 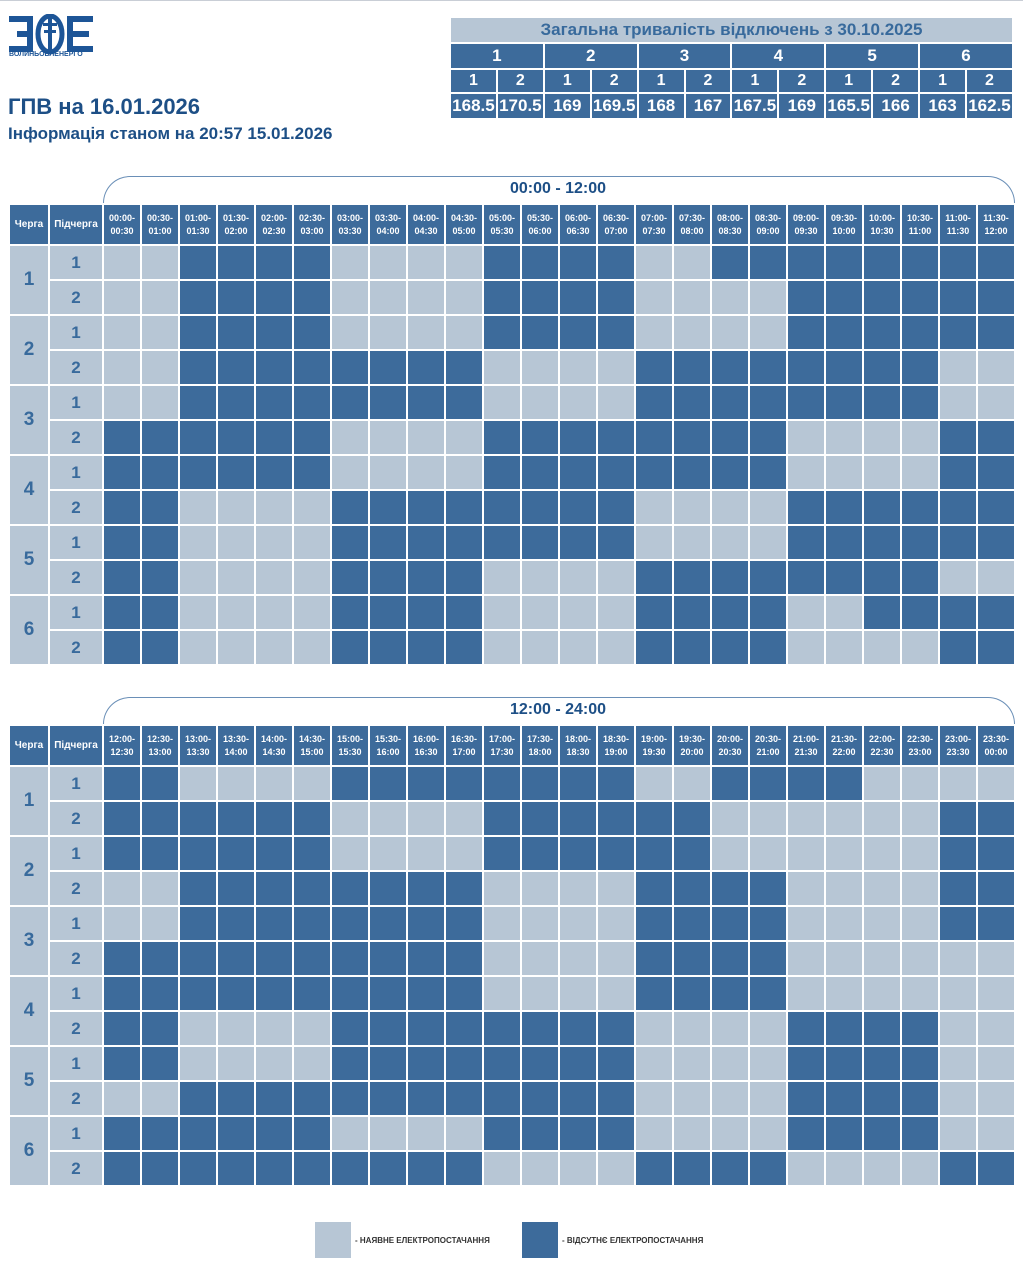 What do you see at coordinates (958, 217) in the screenshot?
I see `time-slot-start: 11:00-` at bounding box center [958, 217].